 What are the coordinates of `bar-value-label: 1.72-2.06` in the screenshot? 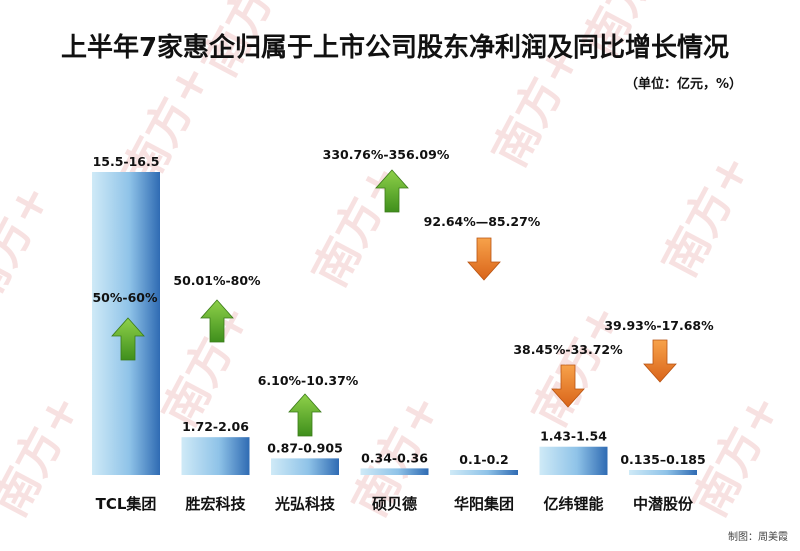 It's located at (215, 426).